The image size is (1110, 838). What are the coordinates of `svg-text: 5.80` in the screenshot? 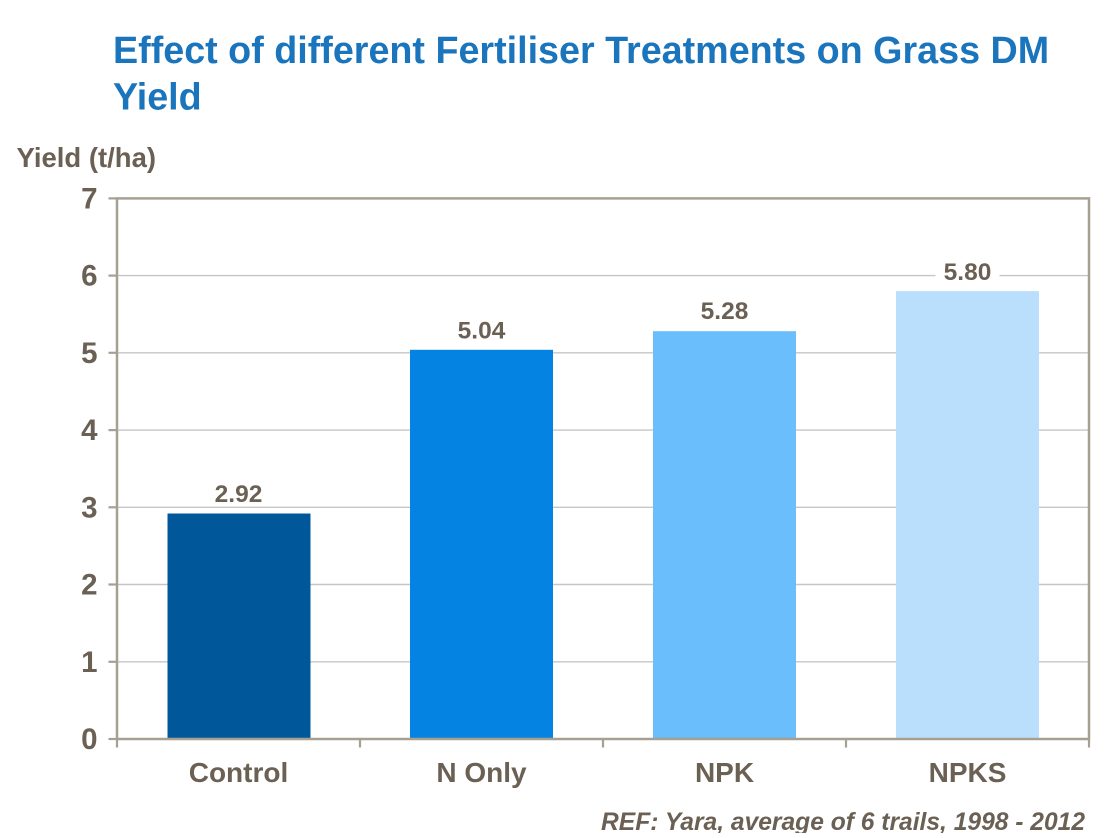 It's located at (968, 272).